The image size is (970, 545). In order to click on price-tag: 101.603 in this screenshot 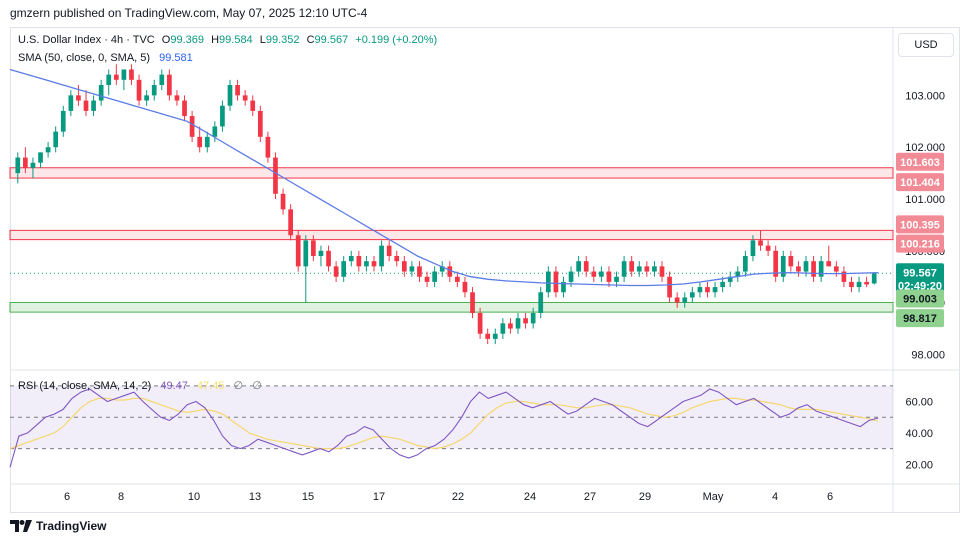, I will do `click(920, 161)`.